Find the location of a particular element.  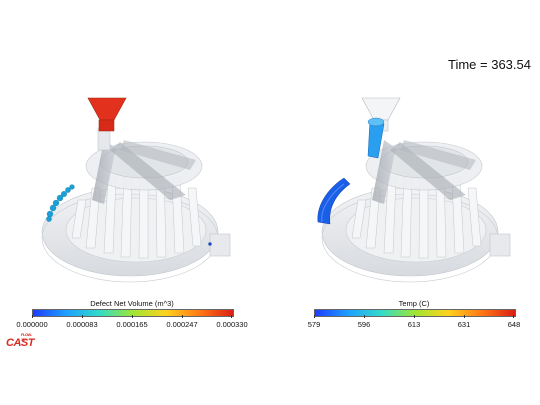

defect-volume-tick-label: 0.000000 is located at coordinates (32, 324).